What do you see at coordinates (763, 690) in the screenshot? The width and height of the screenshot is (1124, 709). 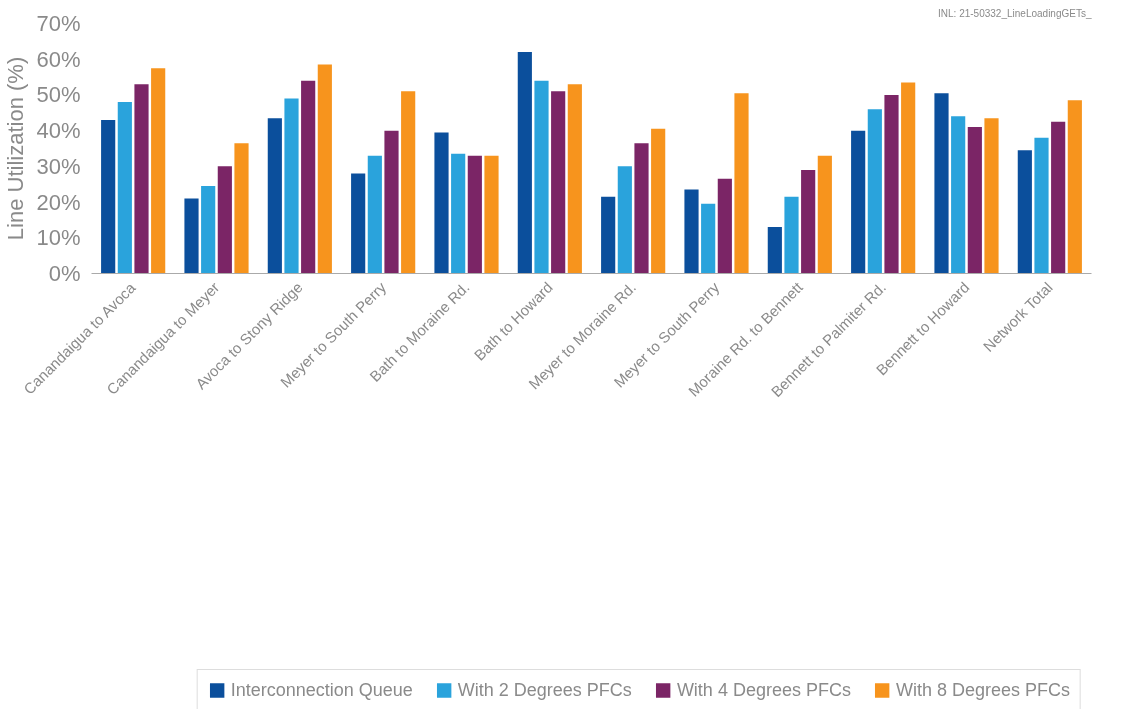 I see `legend-label: With 4 Degrees PFCs` at bounding box center [763, 690].